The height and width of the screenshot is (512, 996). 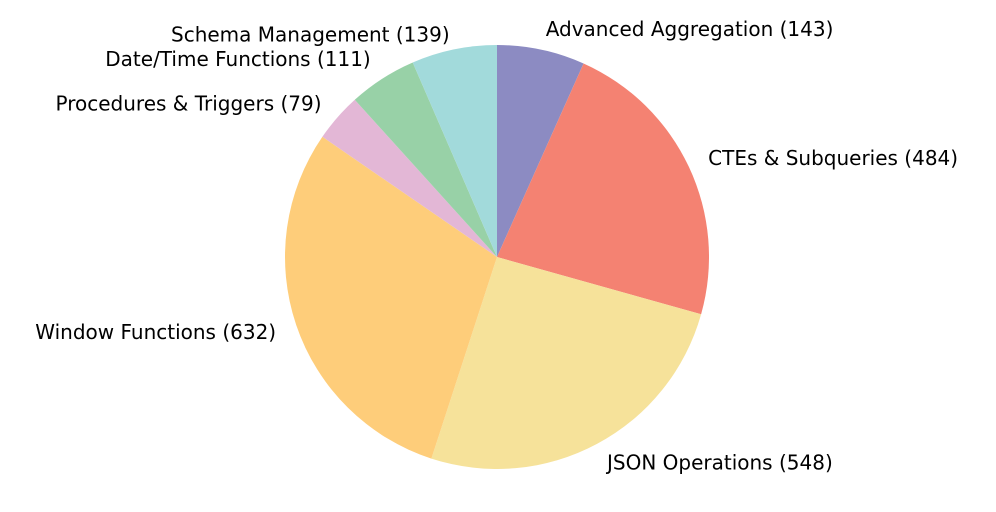 What do you see at coordinates (540, 151) in the screenshot?
I see `pie-slice-advanced-aggregation` at bounding box center [540, 151].